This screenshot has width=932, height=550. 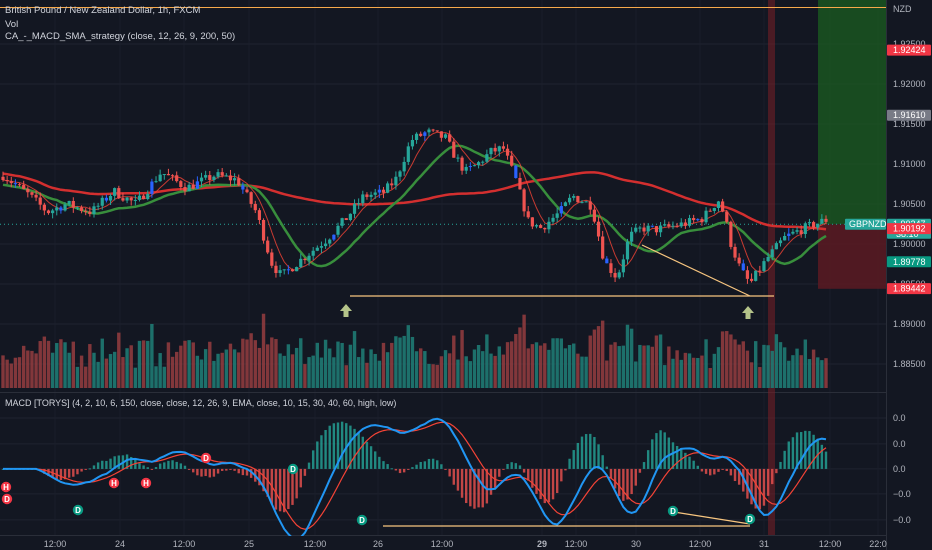 What do you see at coordinates (909, 229) in the screenshot?
I see `price-tag-value: 1.90192` at bounding box center [909, 229].